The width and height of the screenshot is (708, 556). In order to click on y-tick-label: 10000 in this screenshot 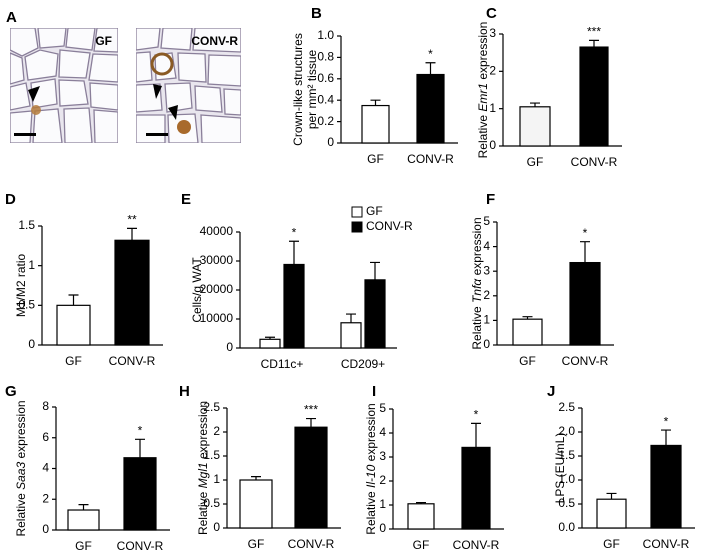, I will do `click(217, 318)`.